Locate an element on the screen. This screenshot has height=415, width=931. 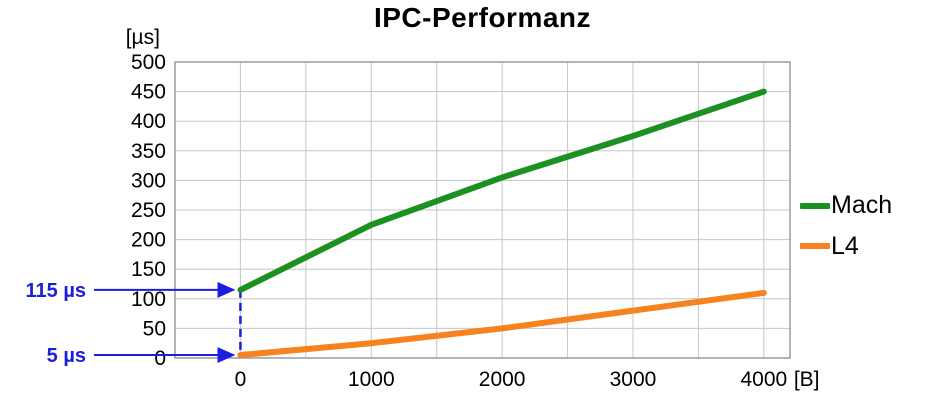
legend-label-l4: L4 is located at coordinates (845, 245).